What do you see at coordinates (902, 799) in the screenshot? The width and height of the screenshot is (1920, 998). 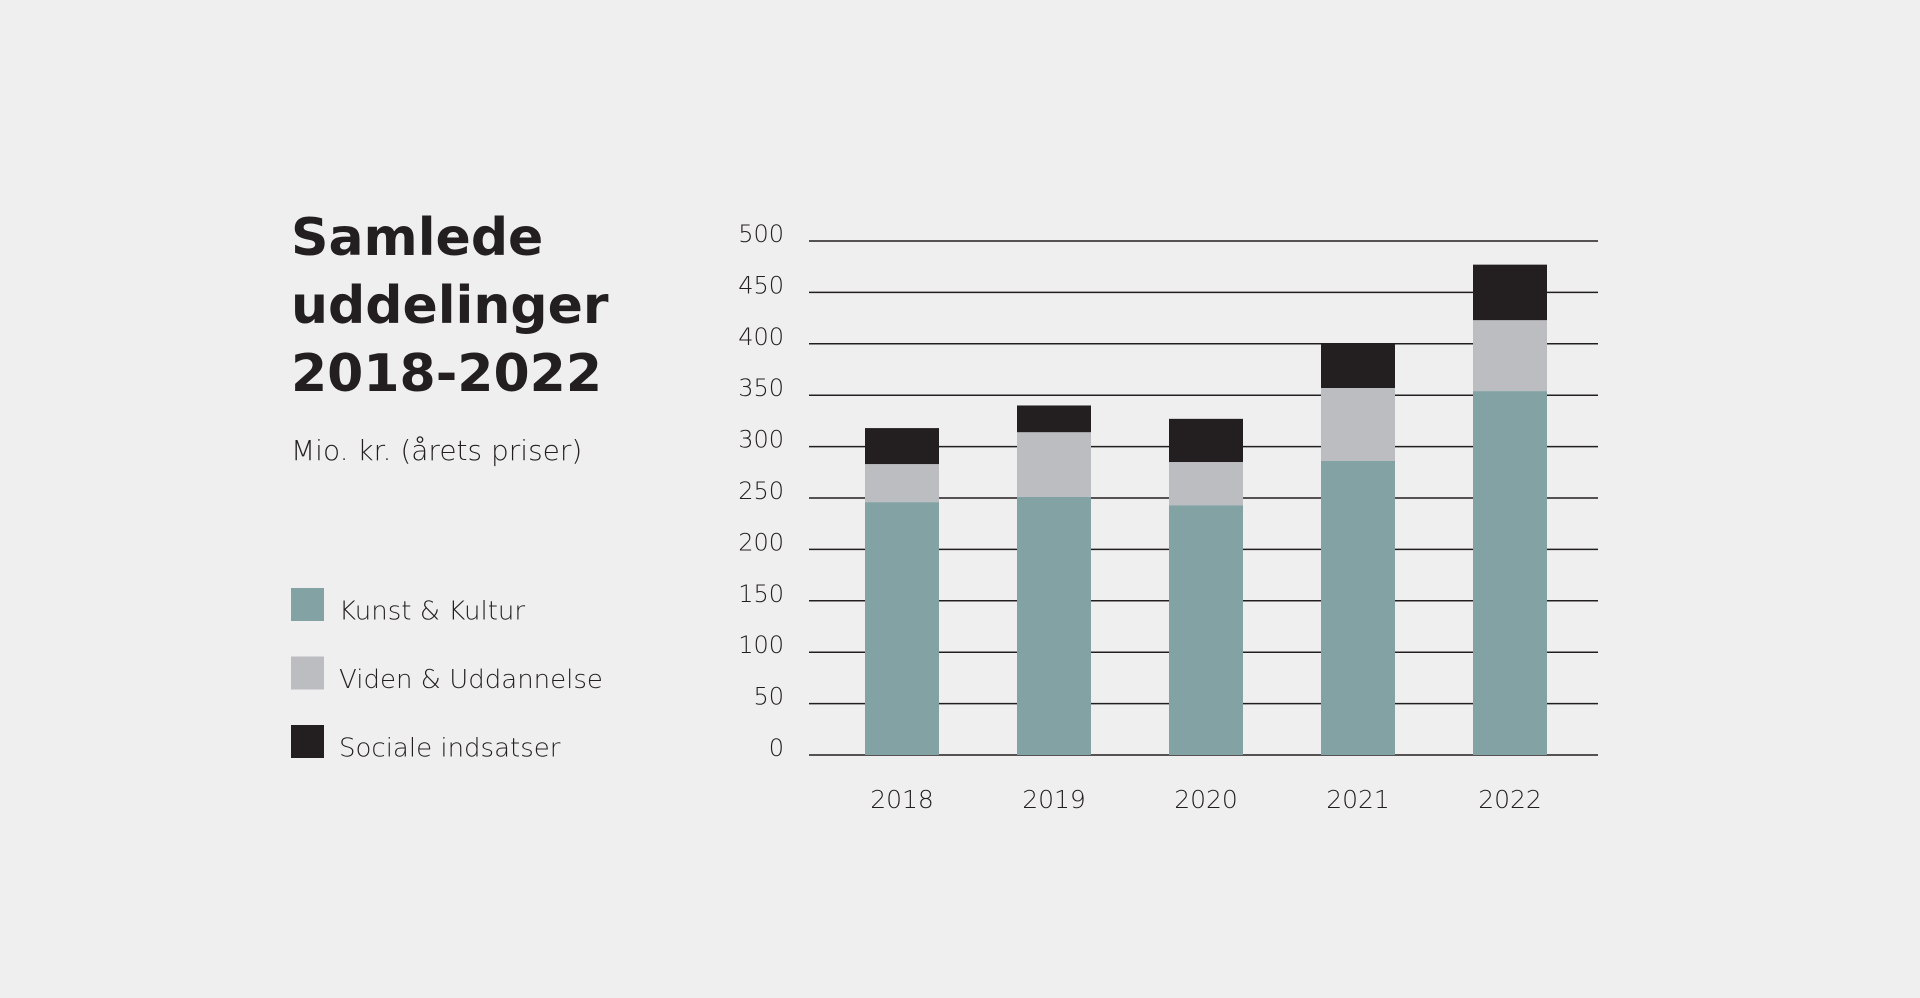 I see `x-tick-label: 2018` at bounding box center [902, 799].